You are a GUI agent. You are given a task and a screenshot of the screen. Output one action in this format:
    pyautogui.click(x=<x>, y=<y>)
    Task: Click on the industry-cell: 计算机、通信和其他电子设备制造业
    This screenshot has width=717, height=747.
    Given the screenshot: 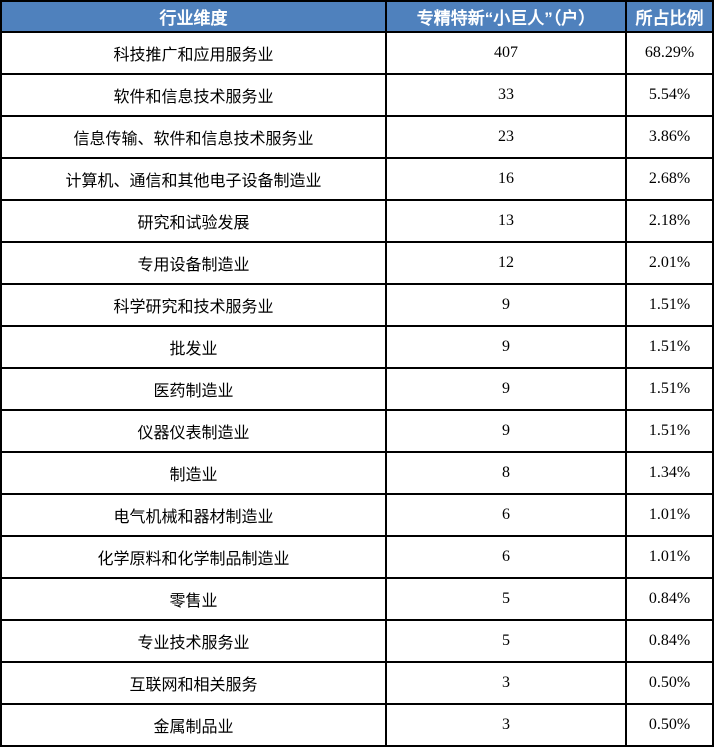 What is the action you would take?
    pyautogui.click(x=193, y=179)
    